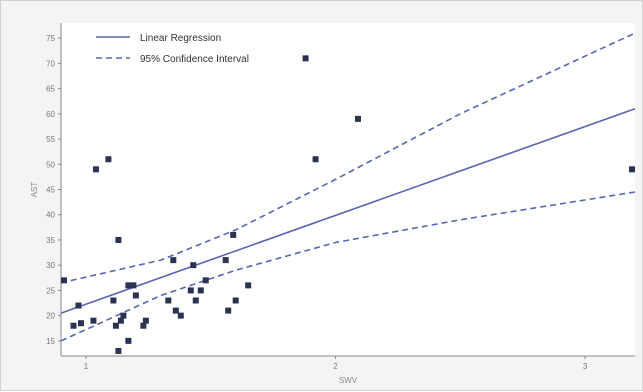 The height and width of the screenshot is (392, 643). Describe the element at coordinates (50, 341) in the screenshot. I see `y-tick-label: 15` at that location.